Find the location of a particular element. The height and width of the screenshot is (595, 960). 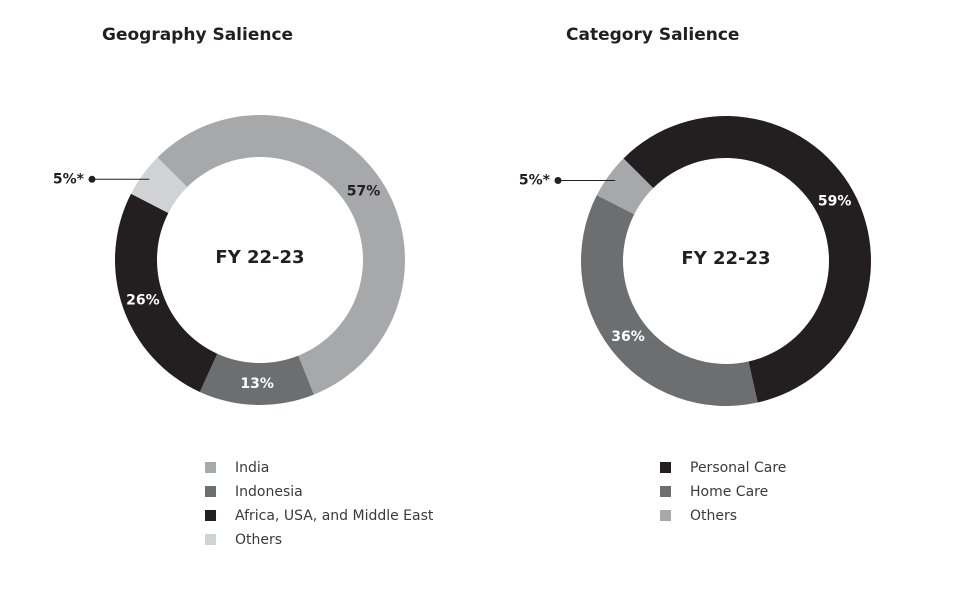

legend-label: Personal Care is located at coordinates (738, 468).